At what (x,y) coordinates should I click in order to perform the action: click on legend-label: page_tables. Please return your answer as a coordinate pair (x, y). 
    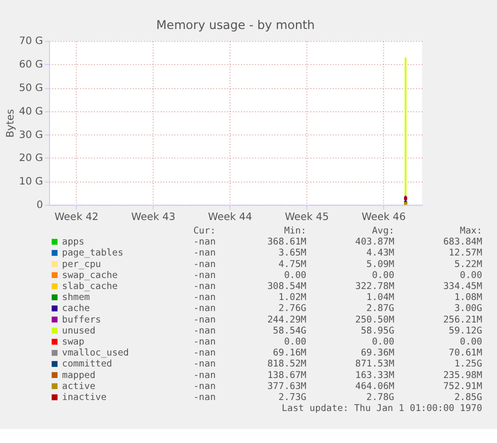
    Looking at the image, I should click on (93, 253).